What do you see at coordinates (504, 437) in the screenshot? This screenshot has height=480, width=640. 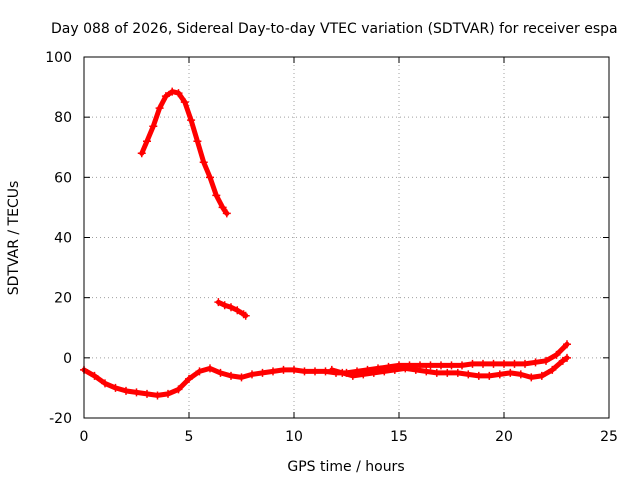 I see `x-tick-label: 20` at bounding box center [504, 437].